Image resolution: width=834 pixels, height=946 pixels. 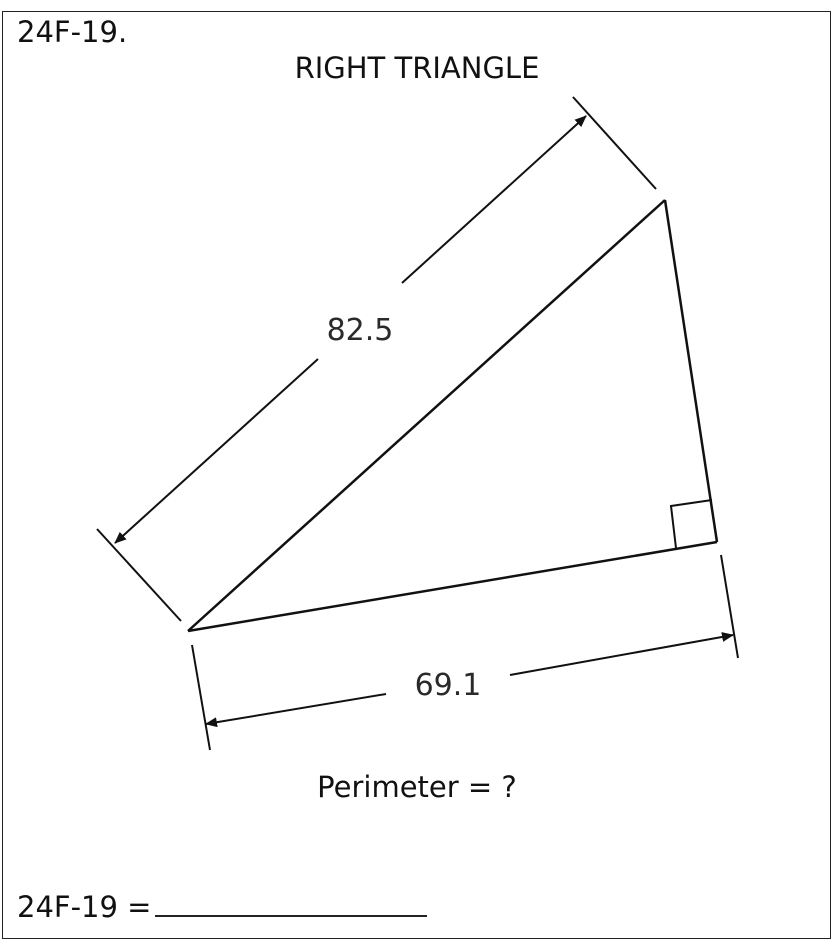 I want to click on extension-line-right, so click(x=729, y=606).